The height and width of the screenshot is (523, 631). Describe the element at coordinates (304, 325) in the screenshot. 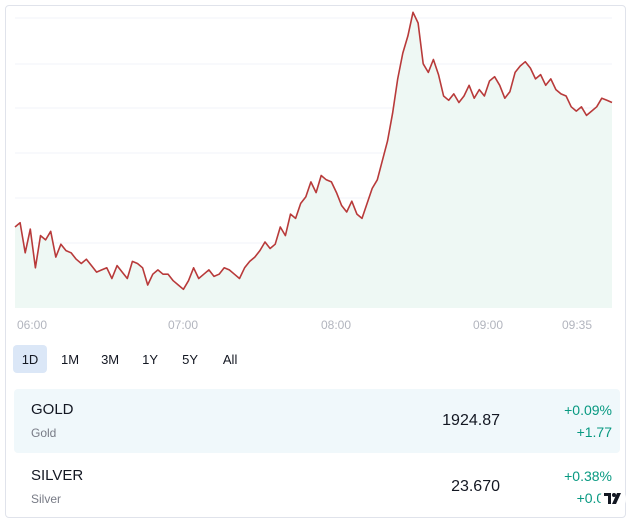

I see `x-axis-ticks: 06:00 07:00 08:00 09:00 09:35` at that location.